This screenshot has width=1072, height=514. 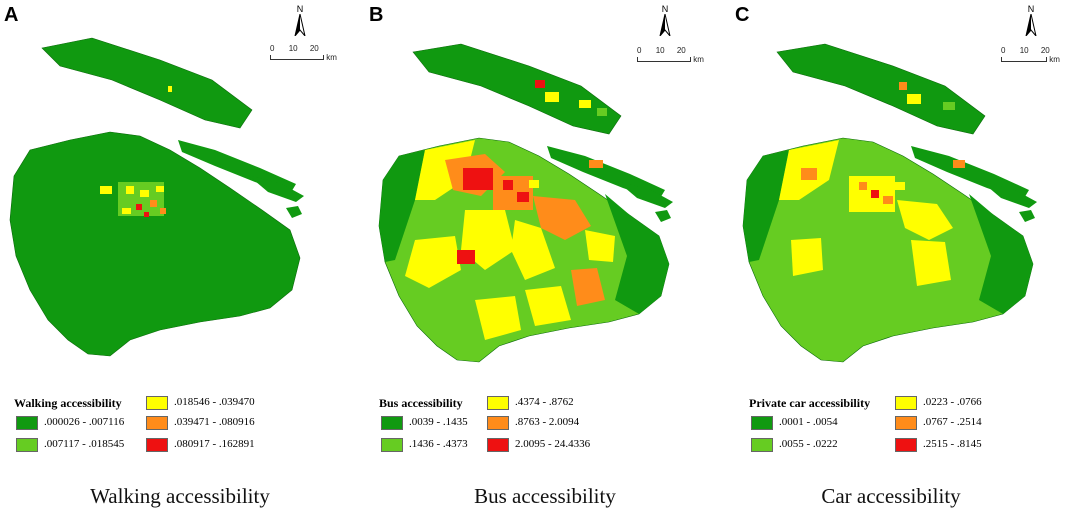 I want to click on legend-class-4: .039471 - .080916, so click(x=214, y=422).